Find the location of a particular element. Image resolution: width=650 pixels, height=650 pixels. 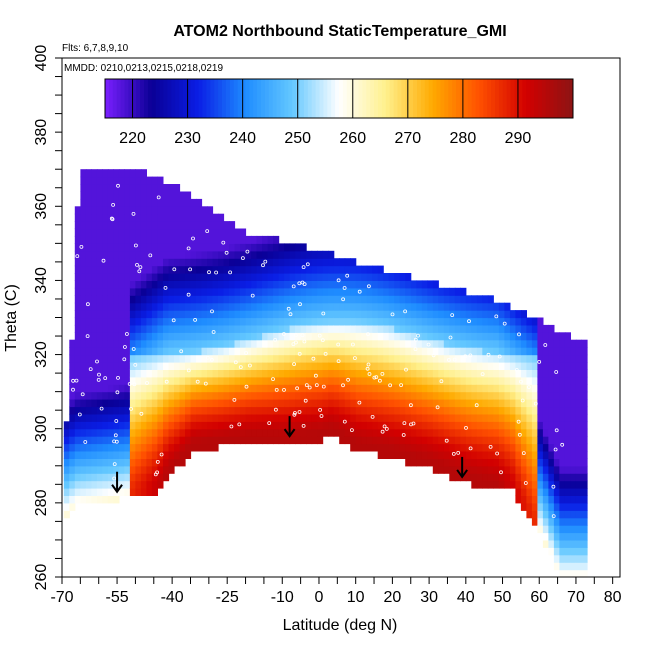

x-tick-label: 40 is located at coordinates (466, 597).